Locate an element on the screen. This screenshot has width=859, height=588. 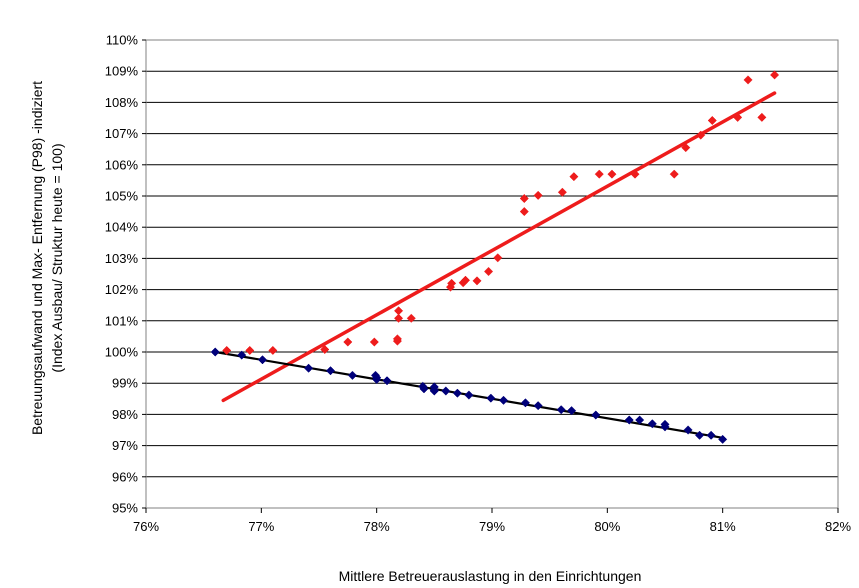
x-axis-ticks: 76% 77% 78% 79% 80% 81% 82% is located at coordinates (492, 521).